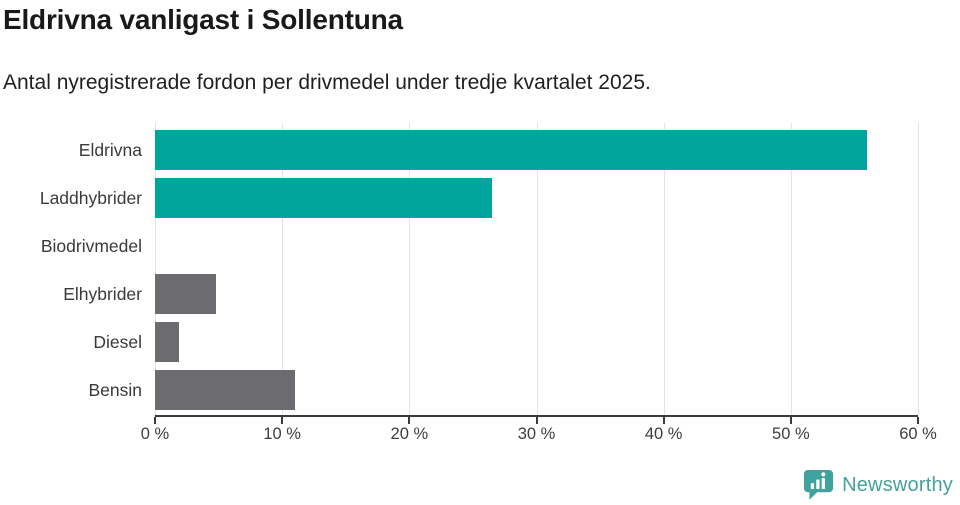 This screenshot has width=960, height=505. I want to click on chart-row: Biodrivmedel, so click(479, 246).